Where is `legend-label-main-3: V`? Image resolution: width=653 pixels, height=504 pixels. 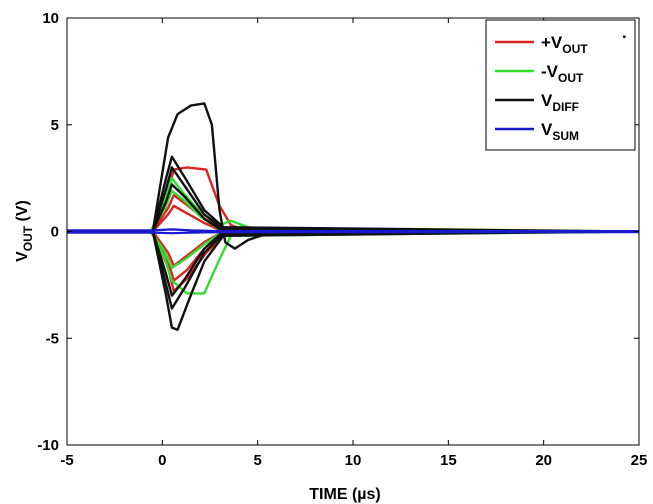
legend-label-main-3: V is located at coordinates (547, 129).